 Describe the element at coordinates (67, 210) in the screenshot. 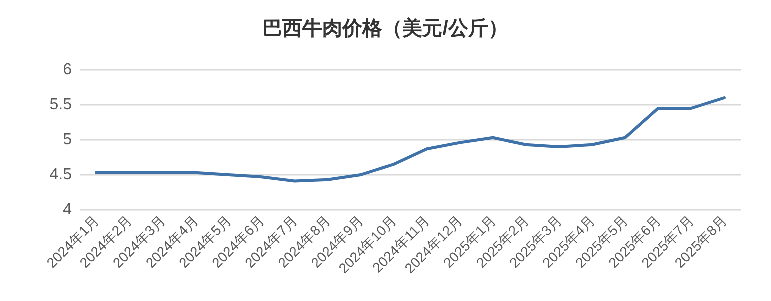

I see `y-tick-label: 4` at that location.